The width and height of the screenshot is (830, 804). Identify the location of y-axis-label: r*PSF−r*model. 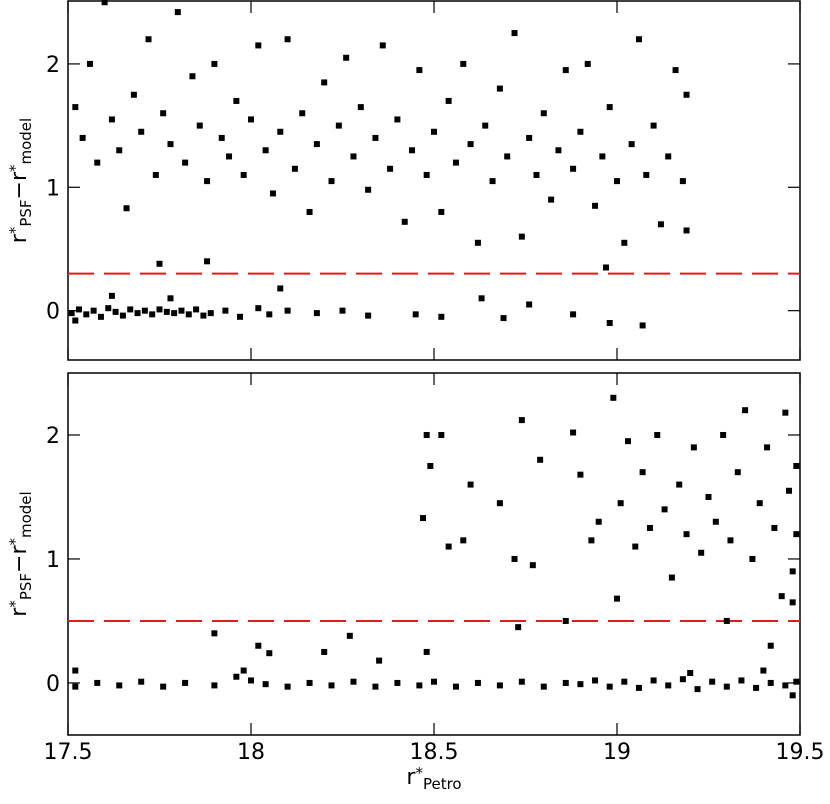
(20, 553).